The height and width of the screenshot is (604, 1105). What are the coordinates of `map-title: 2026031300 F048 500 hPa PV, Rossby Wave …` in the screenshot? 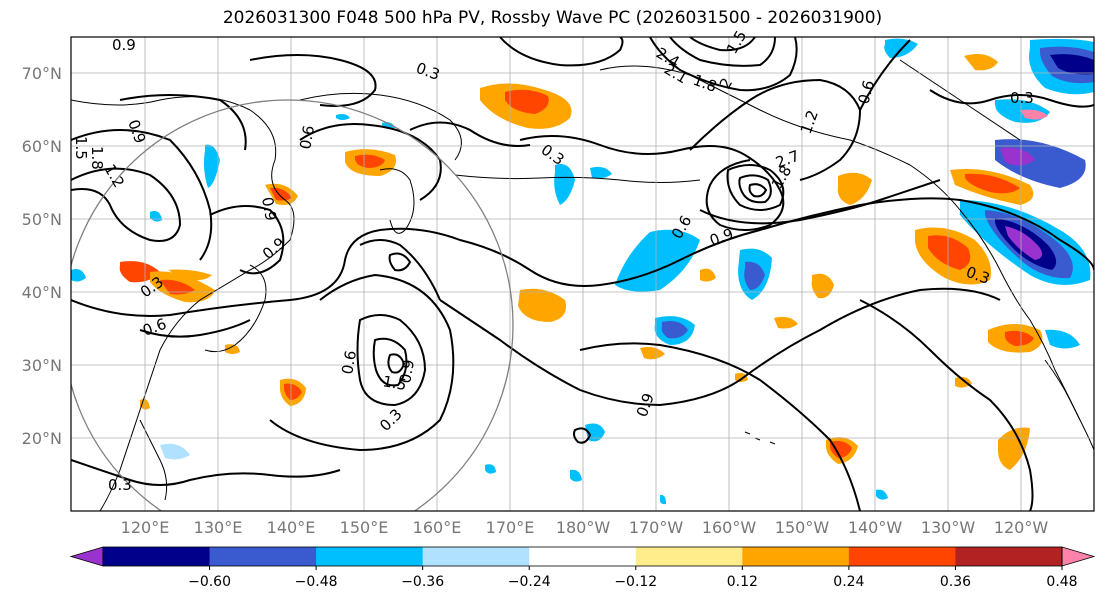 It's located at (552, 18).